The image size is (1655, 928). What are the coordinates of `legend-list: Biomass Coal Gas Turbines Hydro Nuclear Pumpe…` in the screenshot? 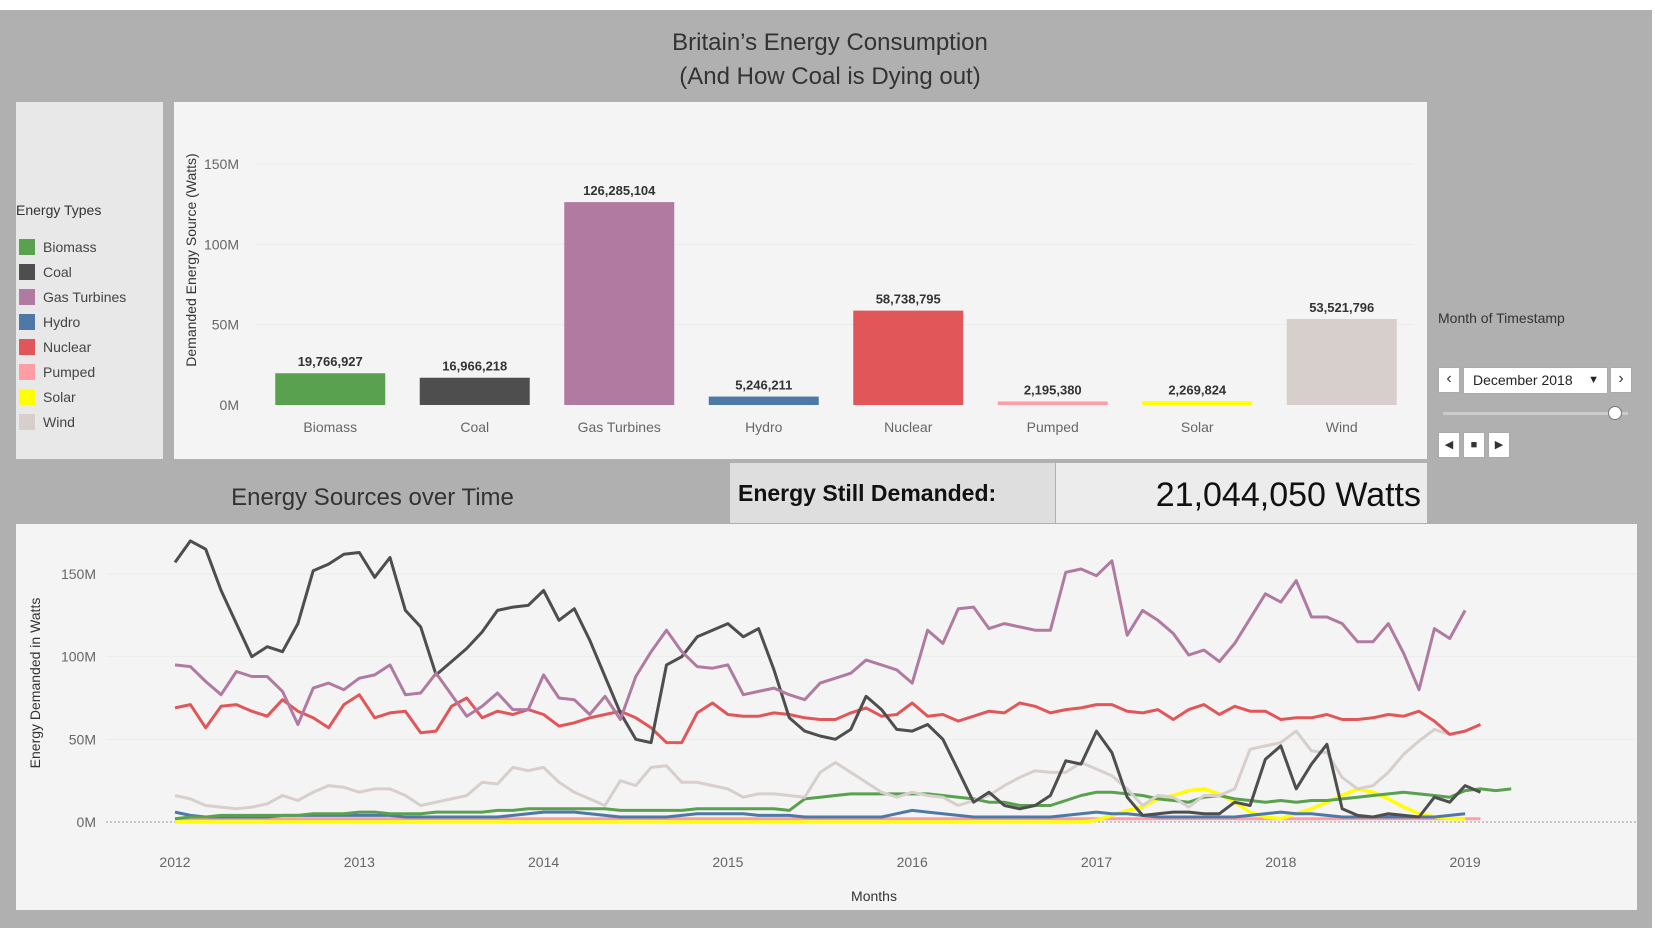 It's located at (72, 334).